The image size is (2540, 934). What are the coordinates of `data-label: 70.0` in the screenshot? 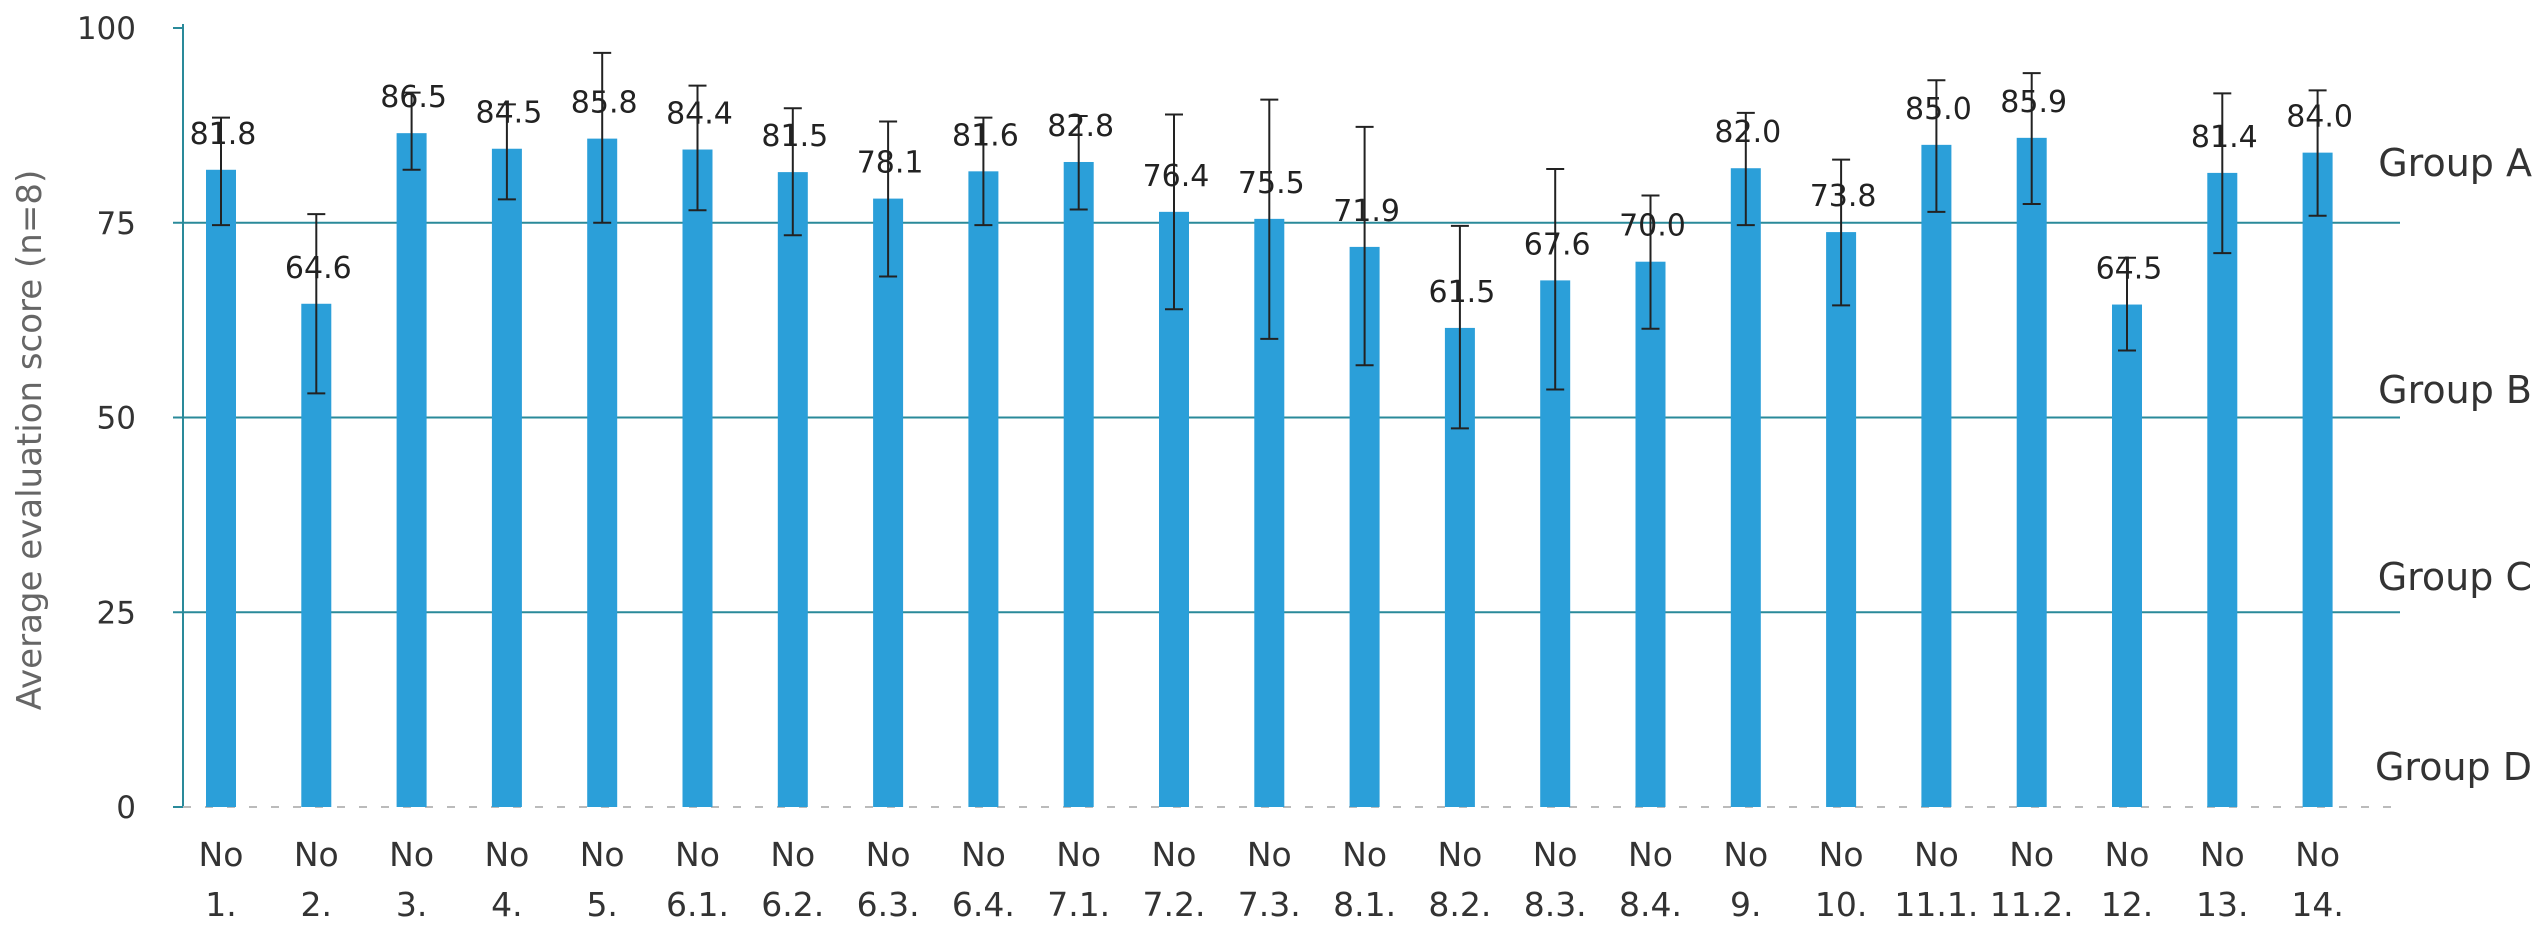 It's located at (1652, 226).